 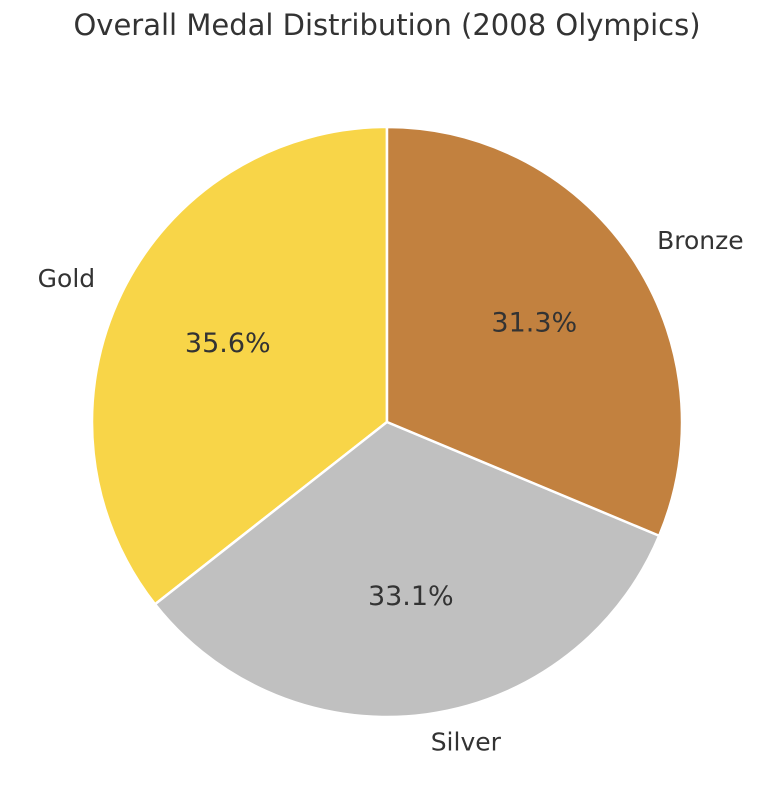 What do you see at coordinates (411, 596) in the screenshot?
I see `percent-label-silver: 33.1%` at bounding box center [411, 596].